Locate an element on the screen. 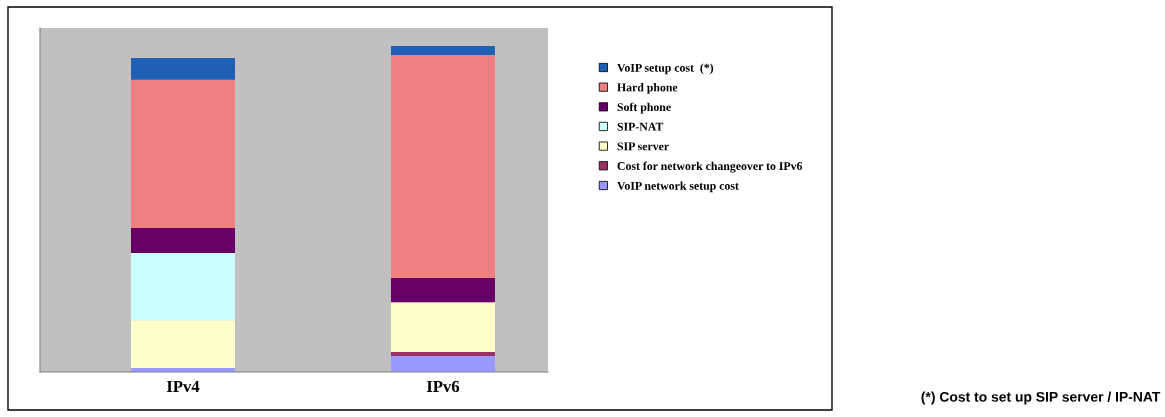  legend-label: SIP server is located at coordinates (643, 146).